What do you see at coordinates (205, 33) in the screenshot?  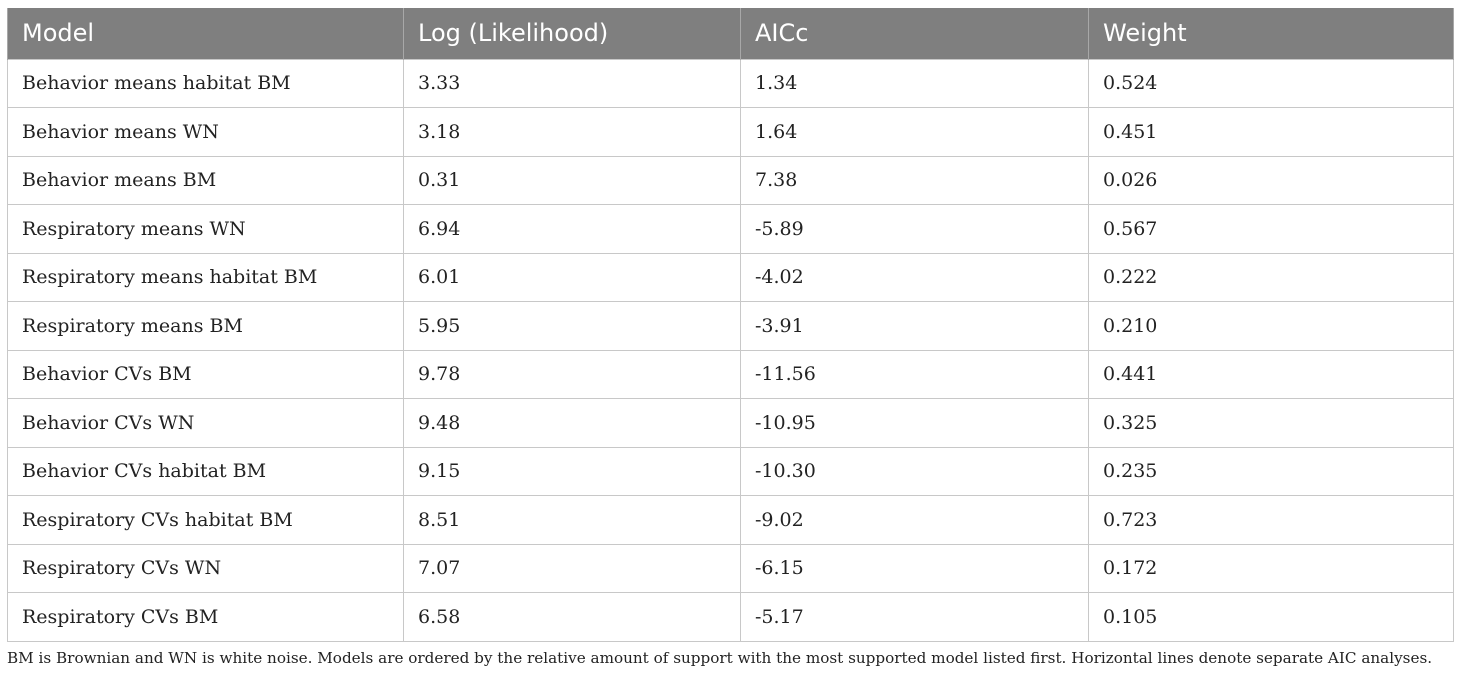 I see `header-model: Model` at bounding box center [205, 33].